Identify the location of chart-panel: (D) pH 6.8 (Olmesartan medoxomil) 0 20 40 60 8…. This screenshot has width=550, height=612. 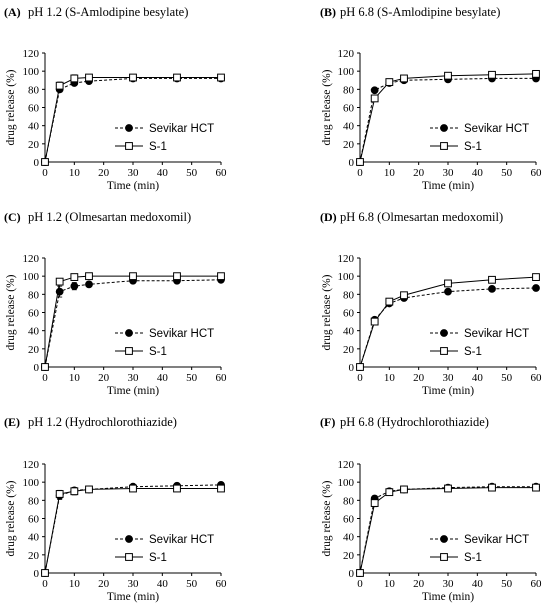
(431, 303).